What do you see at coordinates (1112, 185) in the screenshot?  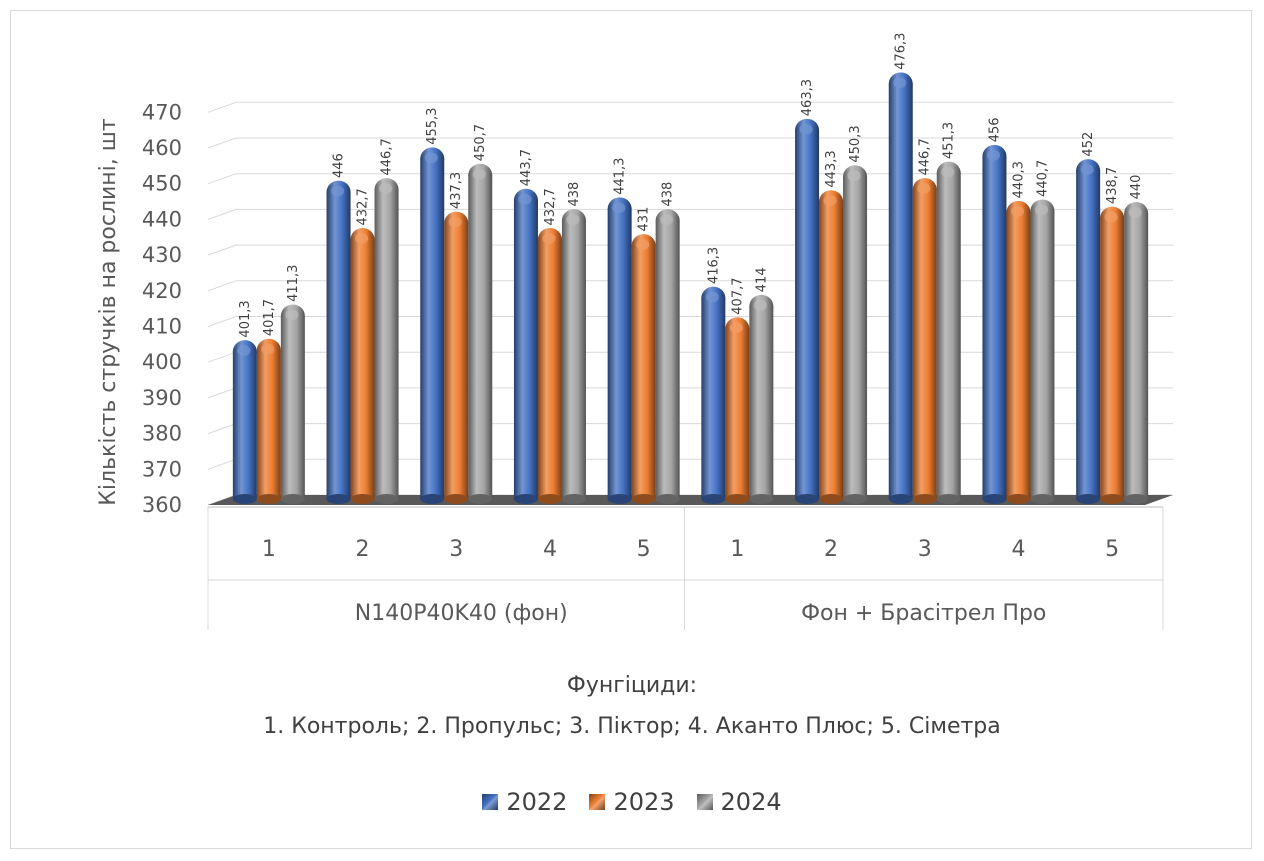 I see `data-label: 438,7` at bounding box center [1112, 185].